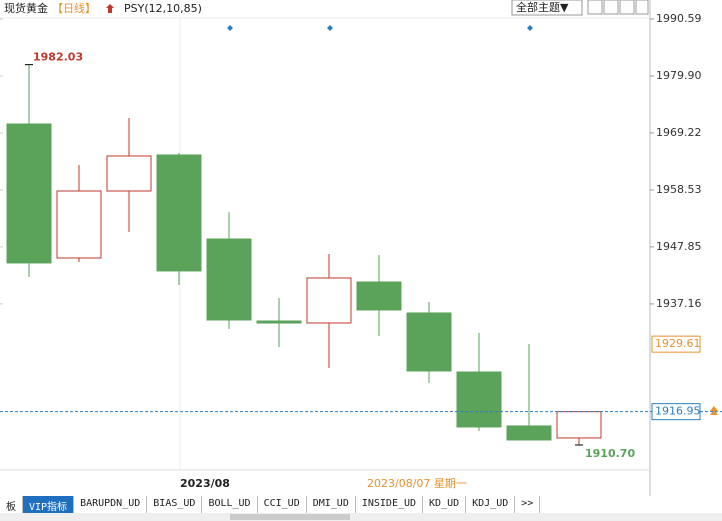 The image size is (722, 521). What do you see at coordinates (11, 504) in the screenshot?
I see `indicator-tab: 板` at bounding box center [11, 504].